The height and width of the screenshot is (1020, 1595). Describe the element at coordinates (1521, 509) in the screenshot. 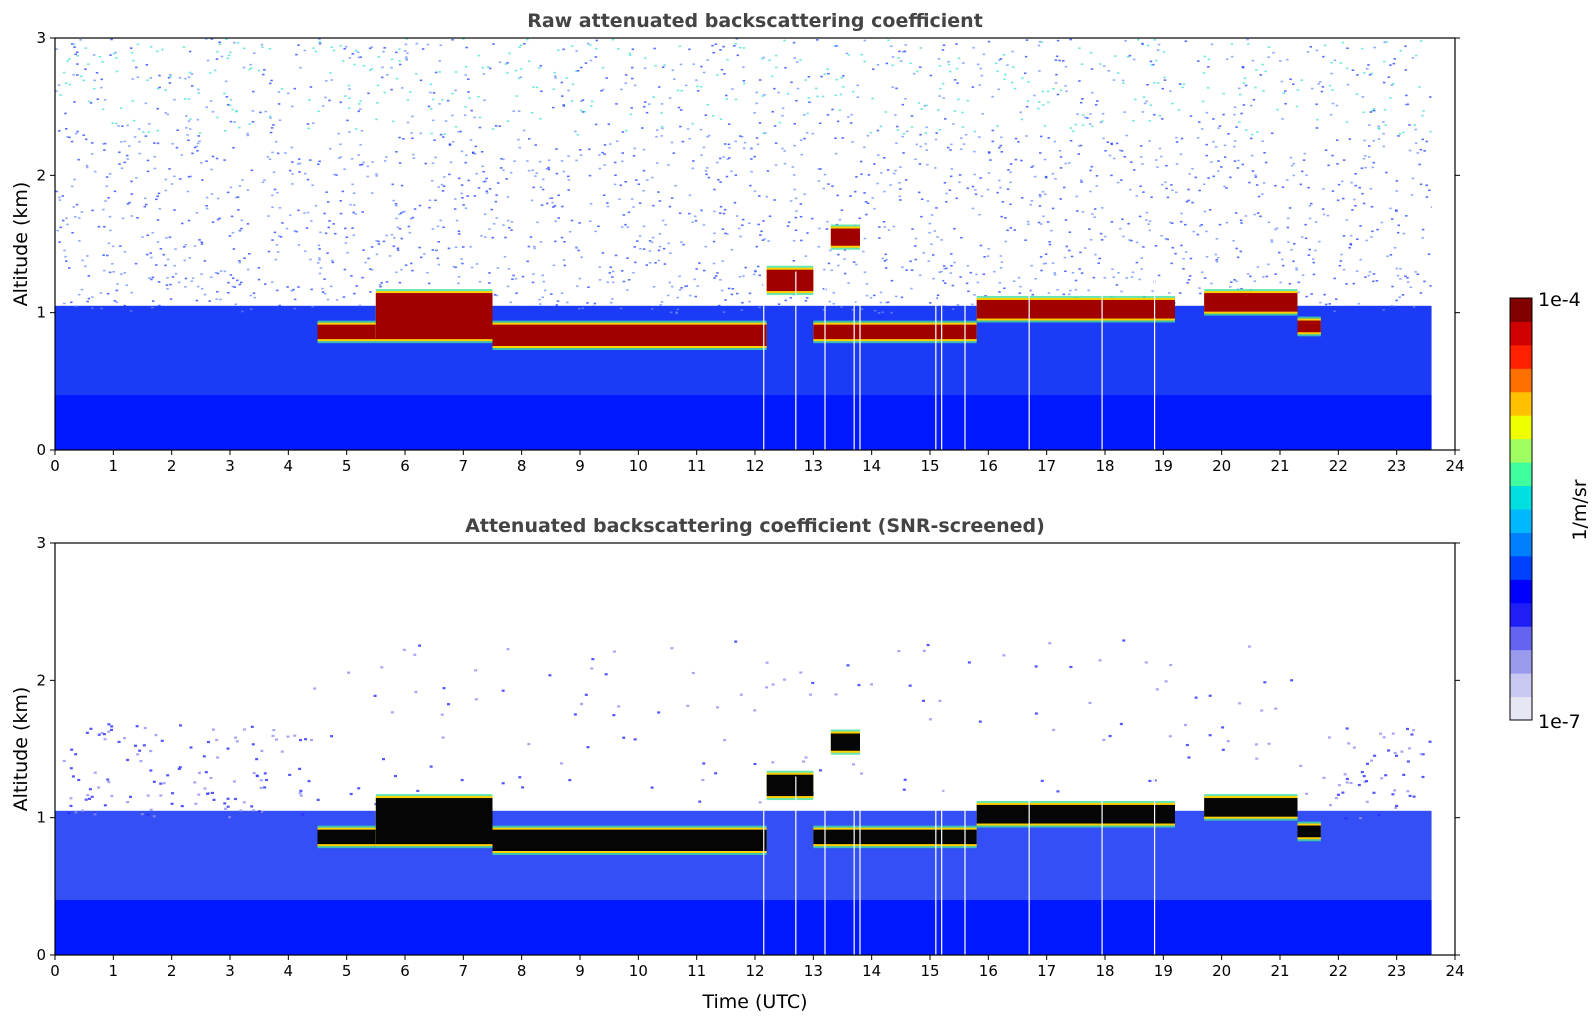

I see `colorbar-scale` at that location.